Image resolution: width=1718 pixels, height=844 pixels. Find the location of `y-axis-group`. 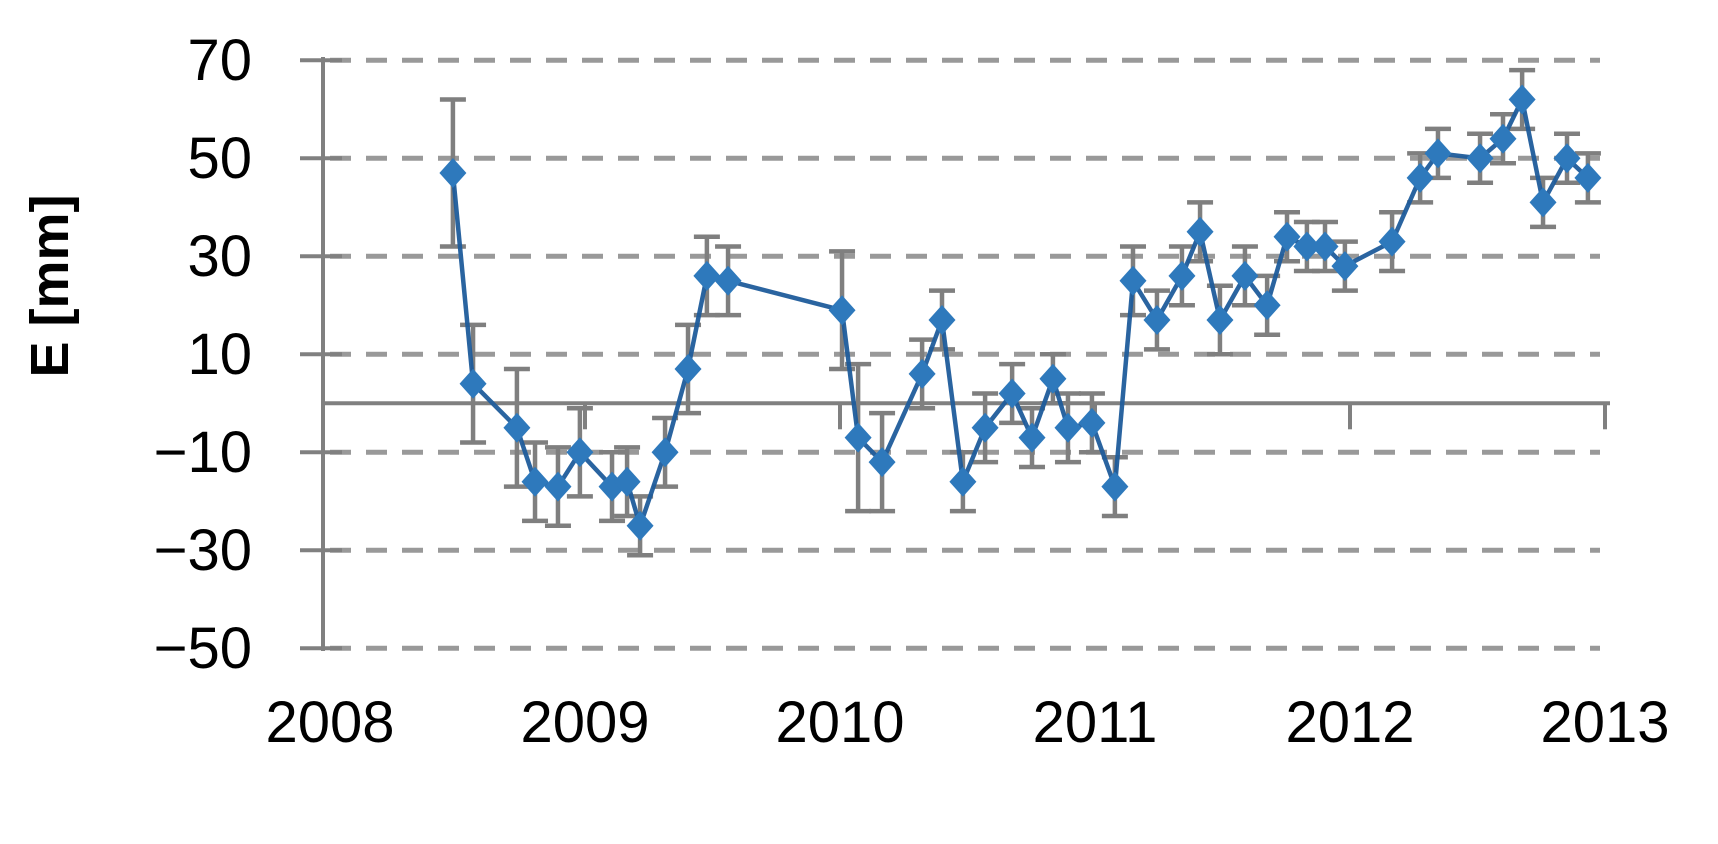

y-axis-group is located at coordinates (321, 354).